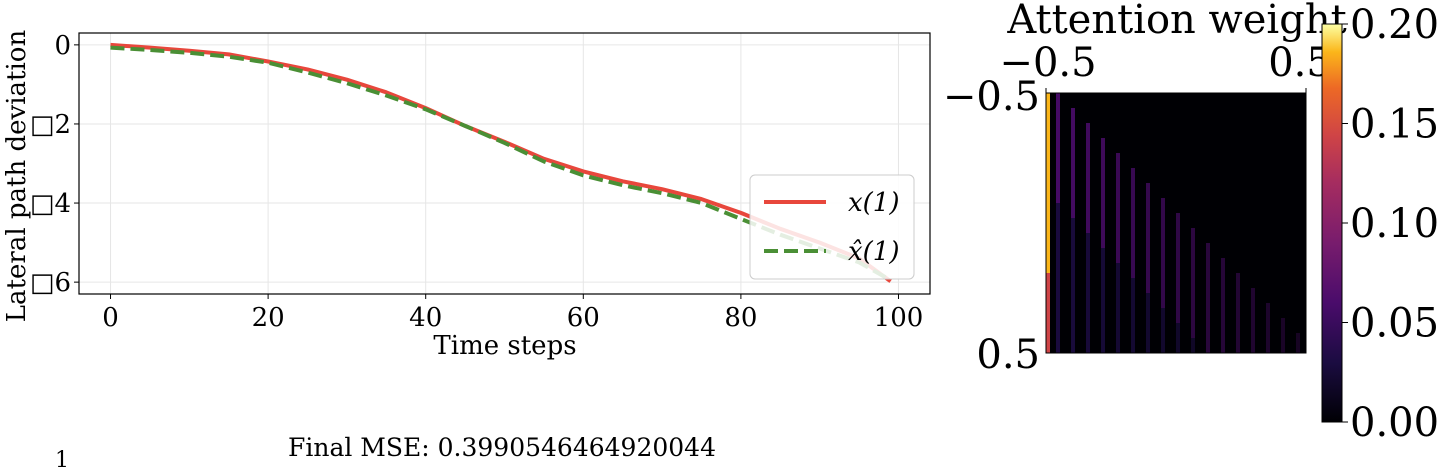 The height and width of the screenshot is (473, 1447). I want to click on colorbar-tick-label: 0.00, so click(1394, 423).